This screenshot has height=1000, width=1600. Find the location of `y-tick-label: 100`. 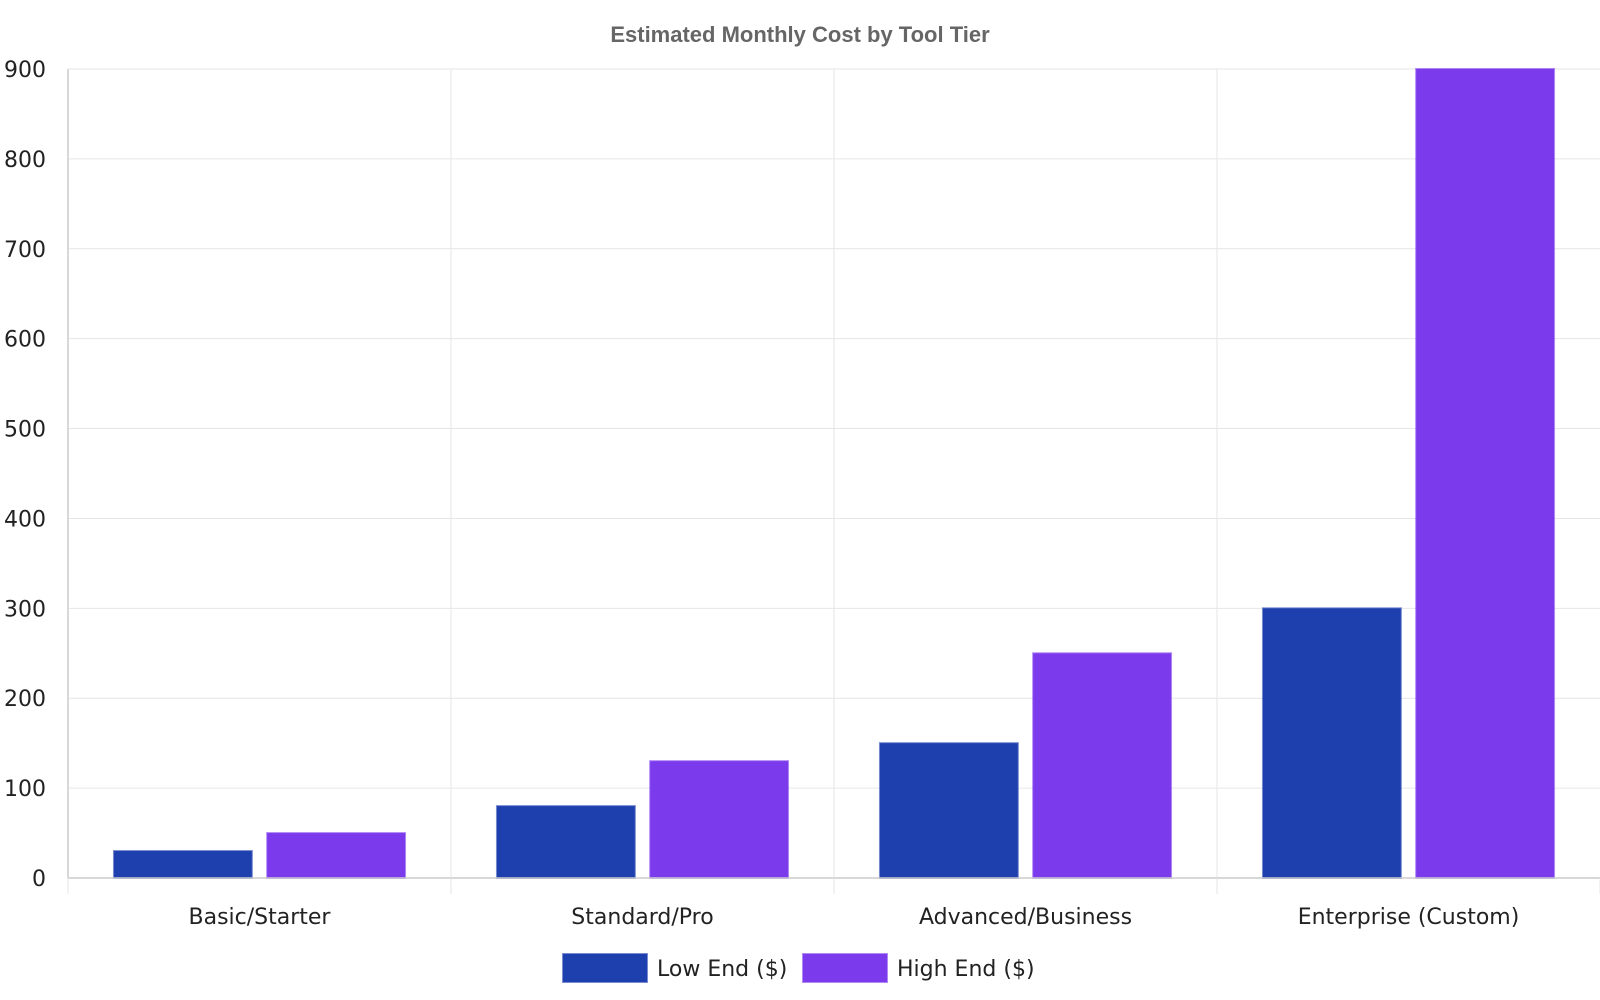

y-tick-label: 100 is located at coordinates (25, 789).